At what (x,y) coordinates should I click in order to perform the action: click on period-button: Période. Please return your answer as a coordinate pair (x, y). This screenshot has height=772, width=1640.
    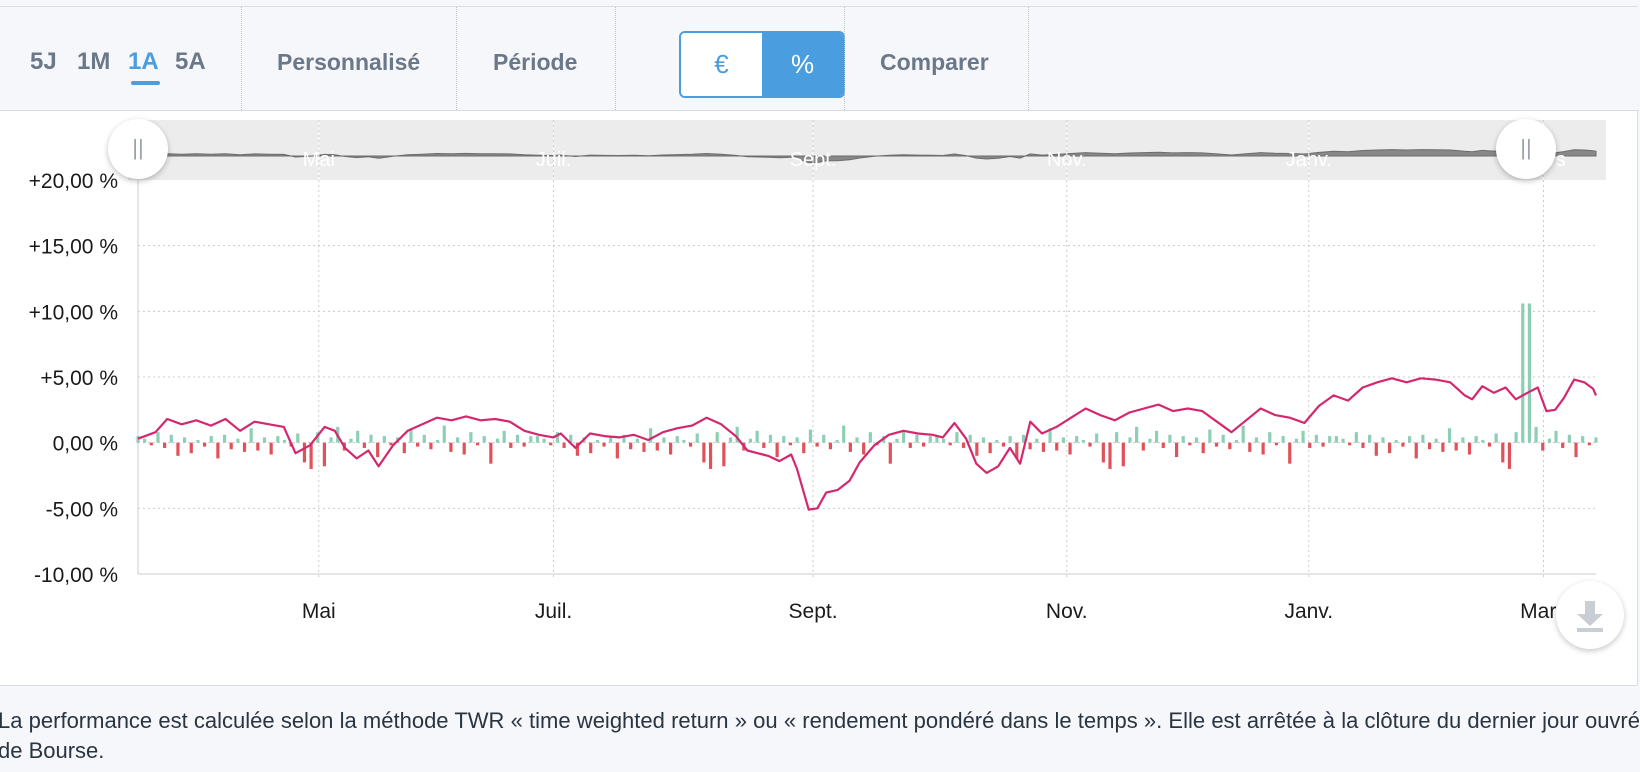
    Looking at the image, I should click on (535, 62).